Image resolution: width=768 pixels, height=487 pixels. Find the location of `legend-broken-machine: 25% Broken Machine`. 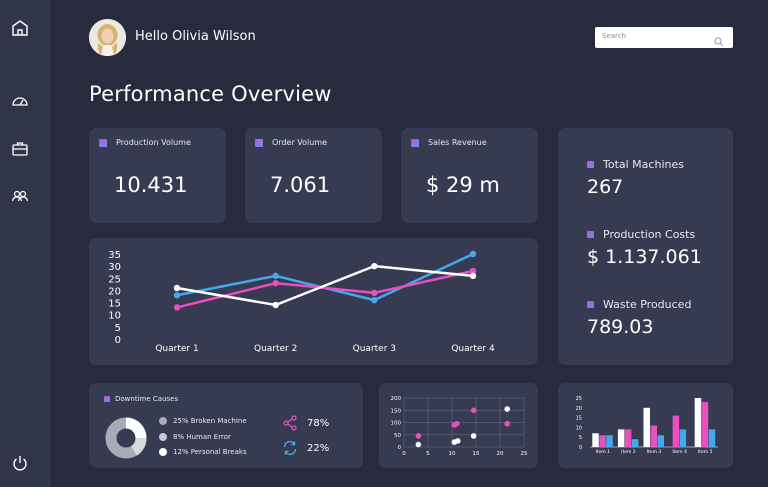

legend-broken-machine: 25% Broken Machine is located at coordinates (203, 421).